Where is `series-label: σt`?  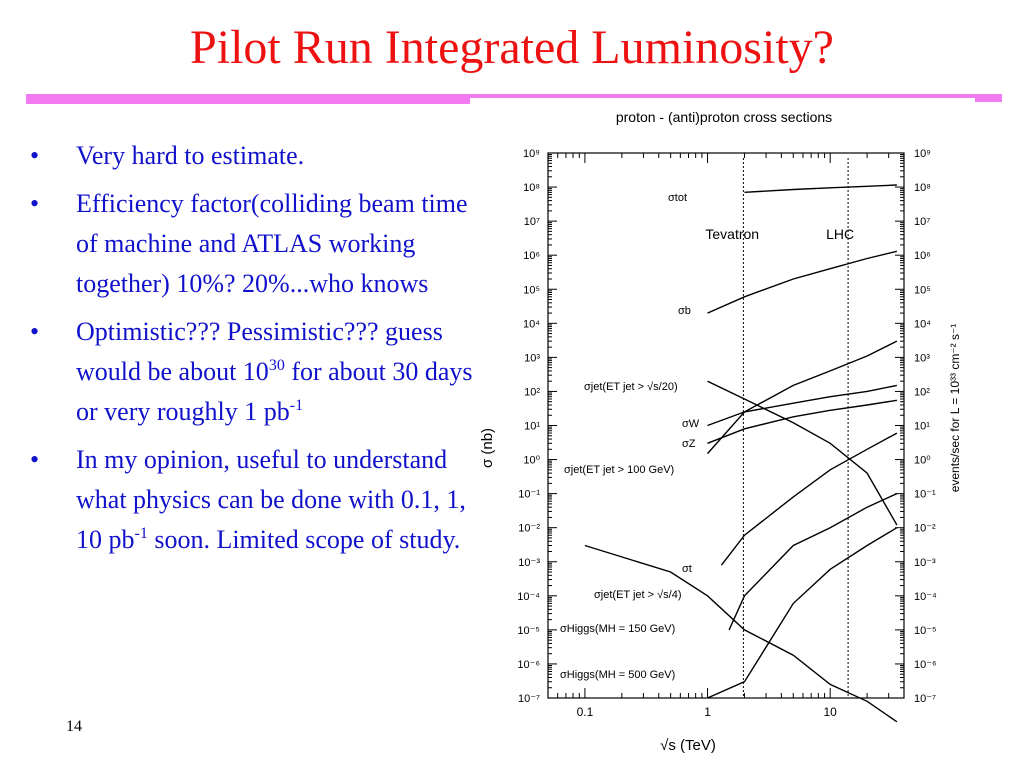 series-label: σt is located at coordinates (687, 569).